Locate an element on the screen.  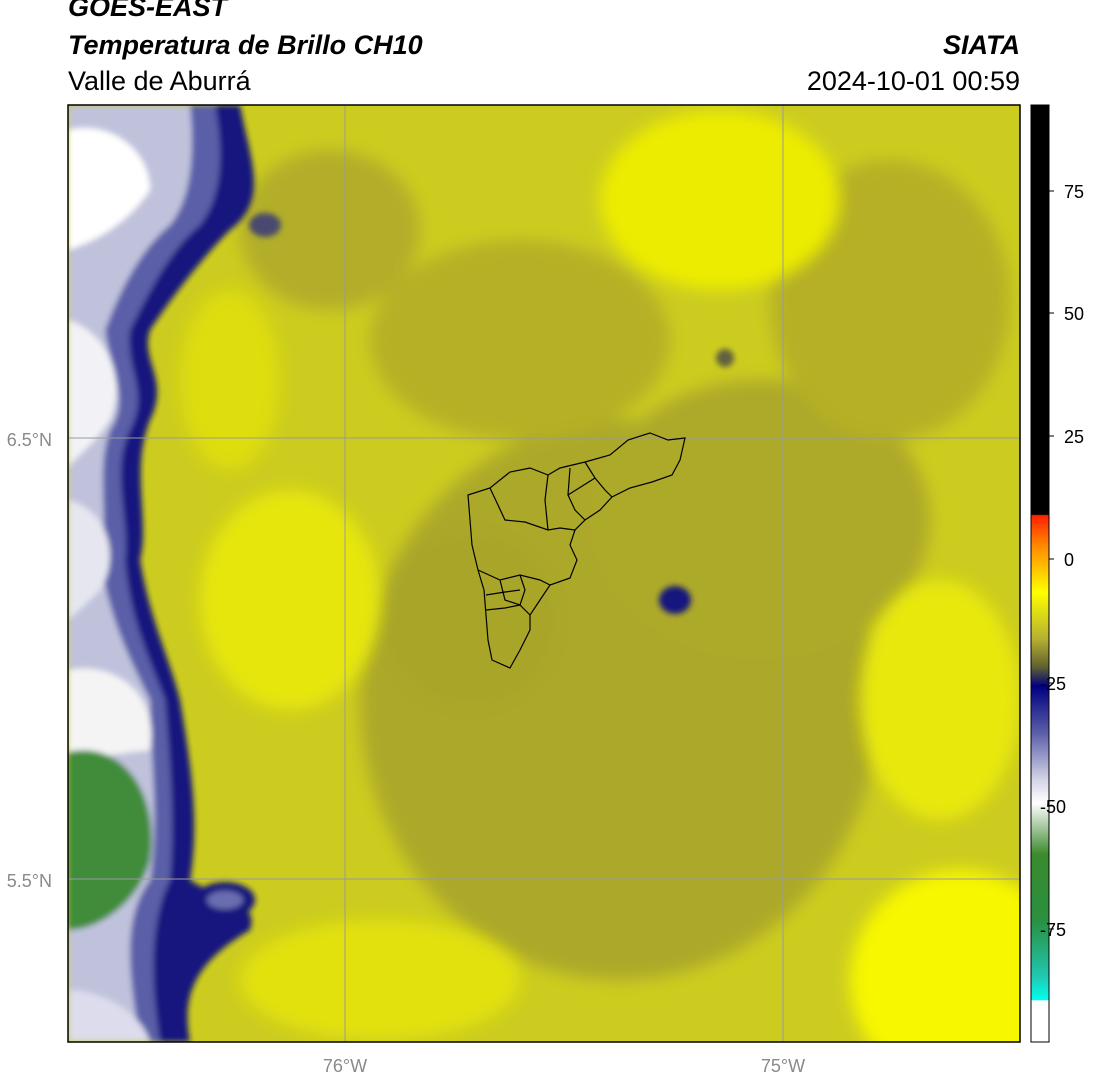
lon-label-76w: 76°W is located at coordinates (345, 1066).